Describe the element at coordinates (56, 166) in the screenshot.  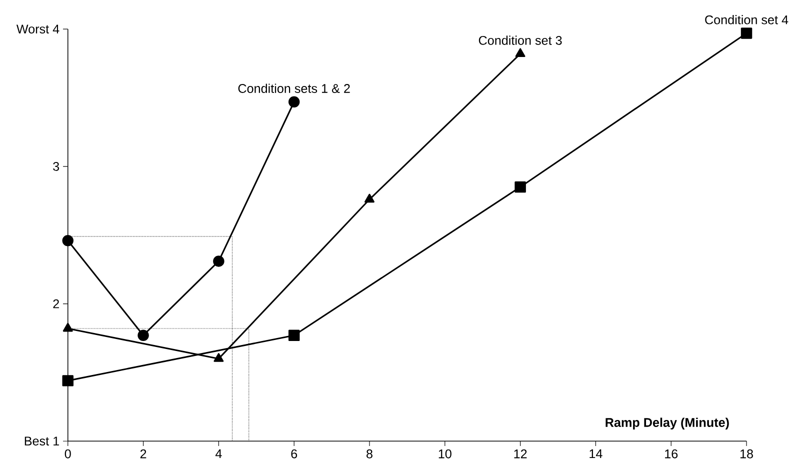
I see `y-tick-label: 3` at that location.